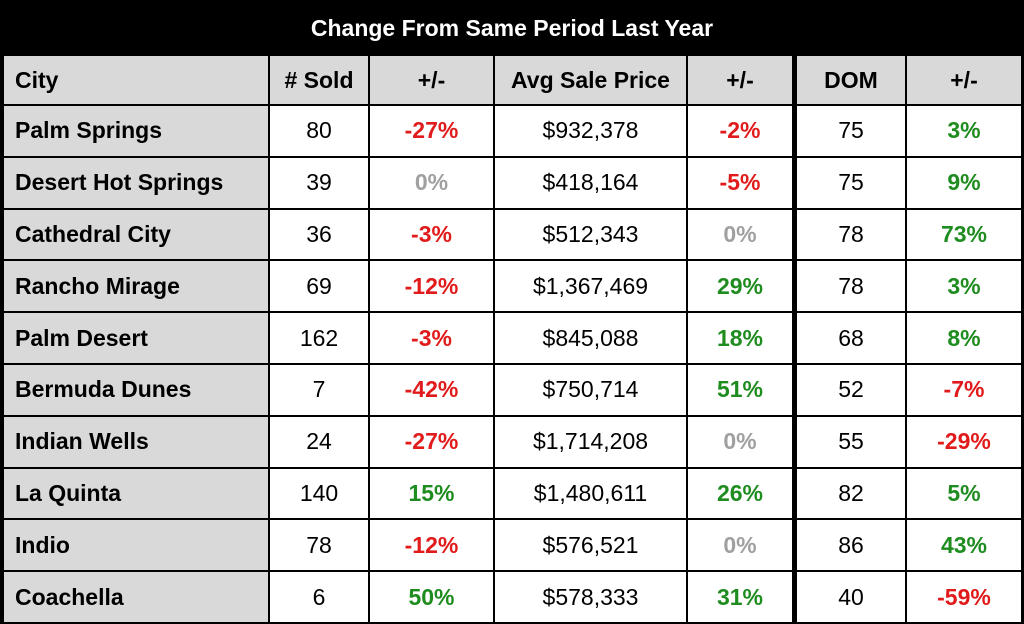  Describe the element at coordinates (136, 441) in the screenshot. I see `row-city: Indian Wells` at that location.